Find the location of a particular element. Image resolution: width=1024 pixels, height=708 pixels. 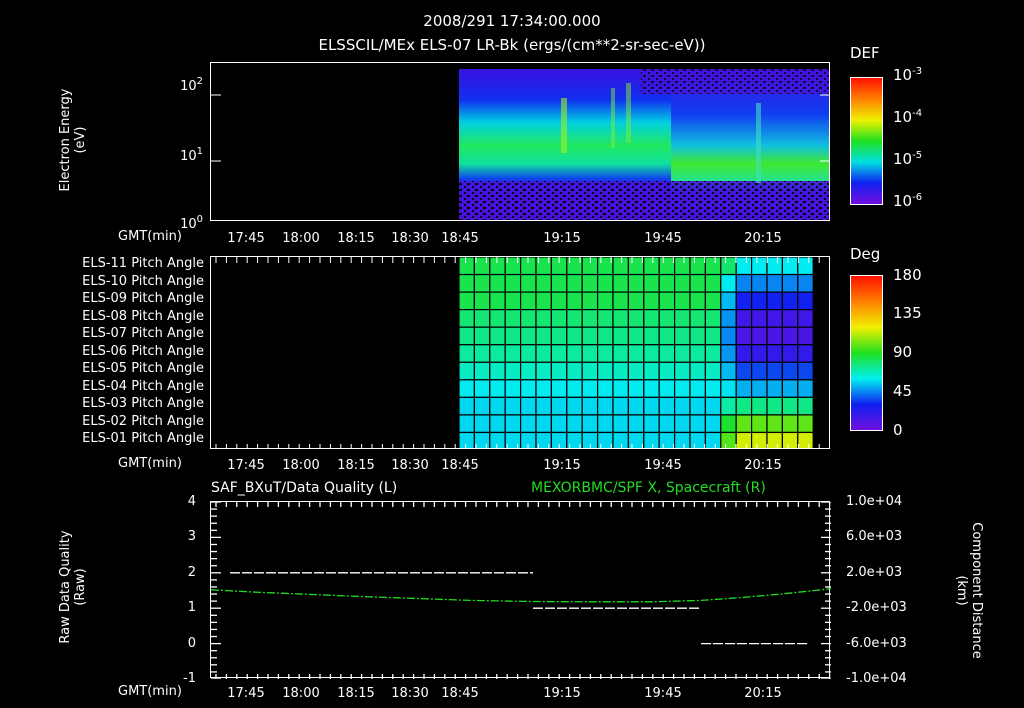

row-label: ELS-11 Pitch Angle is located at coordinates (143, 263).